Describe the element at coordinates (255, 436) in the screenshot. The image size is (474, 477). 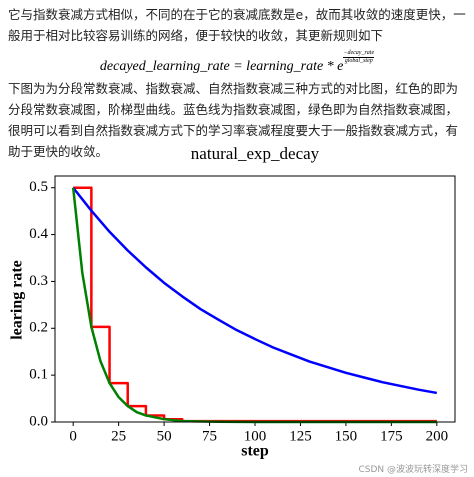
I see `x-tick-label: 100` at that location.